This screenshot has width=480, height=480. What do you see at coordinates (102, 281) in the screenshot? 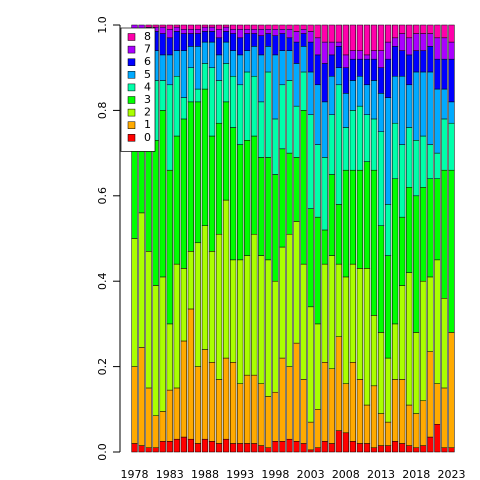
I see `y-tick-label: 0.4` at bounding box center [102, 281].